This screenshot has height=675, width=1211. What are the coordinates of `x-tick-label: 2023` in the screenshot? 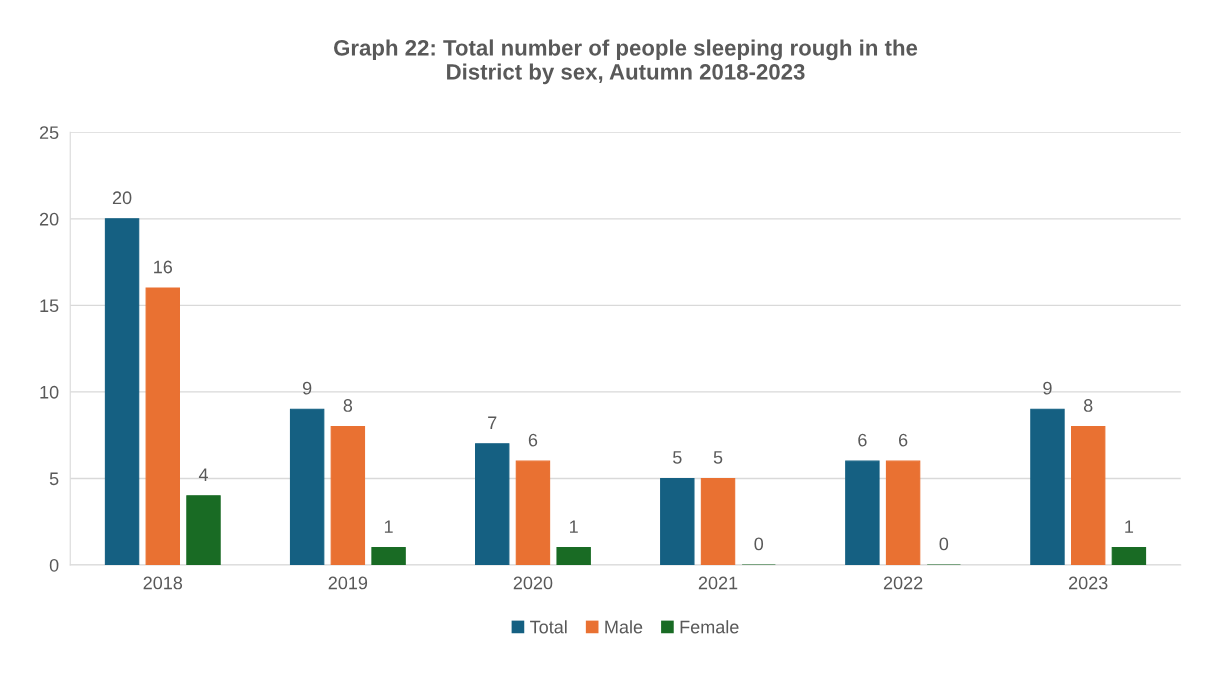 It's located at (1088, 583).